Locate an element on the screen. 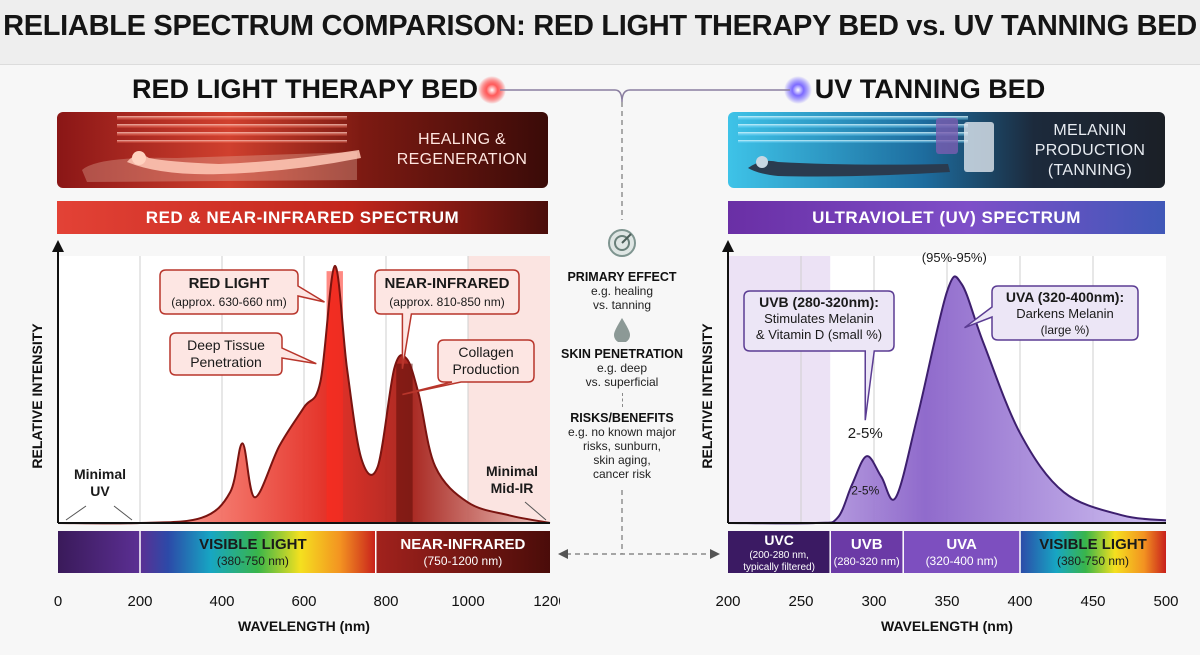  left-banner-line-2: REGENERATION is located at coordinates (462, 159).